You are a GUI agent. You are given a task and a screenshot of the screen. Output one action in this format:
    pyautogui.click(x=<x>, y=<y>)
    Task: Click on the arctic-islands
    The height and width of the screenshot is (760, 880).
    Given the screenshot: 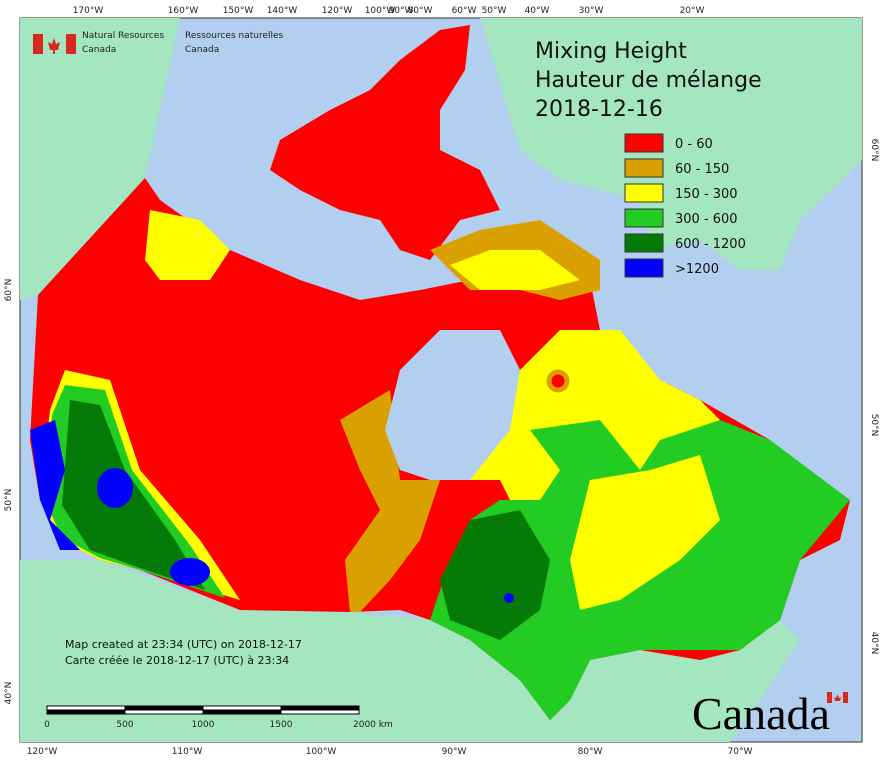 What is the action you would take?
    pyautogui.click(x=385, y=142)
    